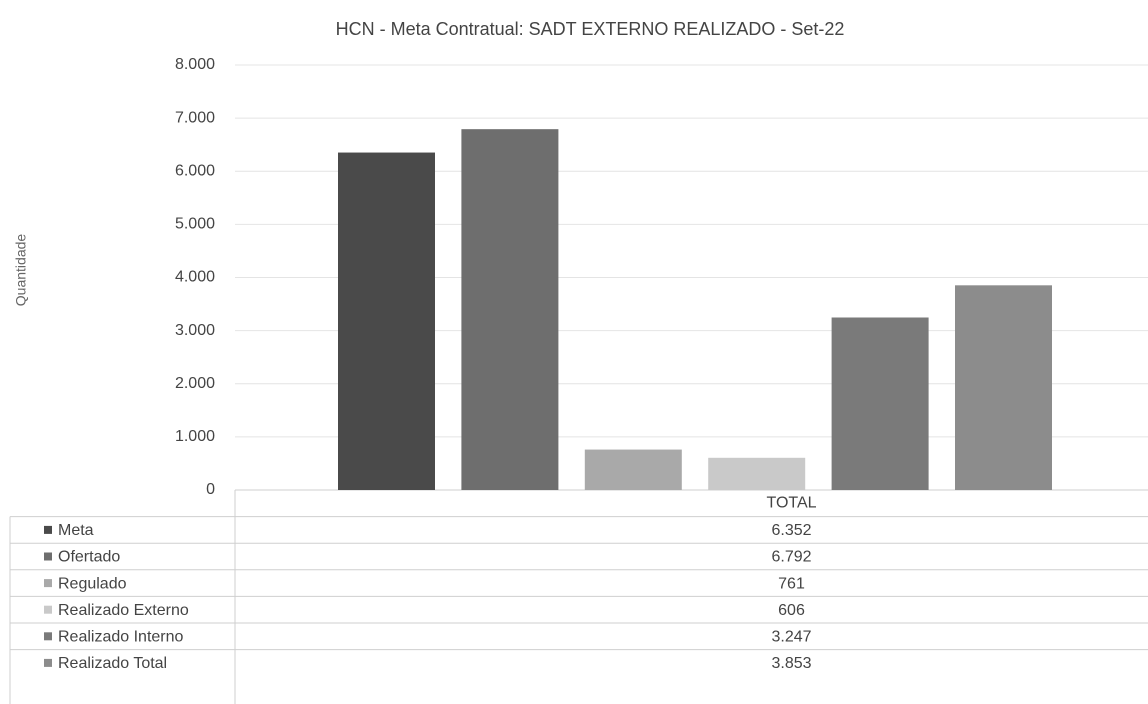  I want to click on x-tick-label: TOTAL, so click(791, 503).